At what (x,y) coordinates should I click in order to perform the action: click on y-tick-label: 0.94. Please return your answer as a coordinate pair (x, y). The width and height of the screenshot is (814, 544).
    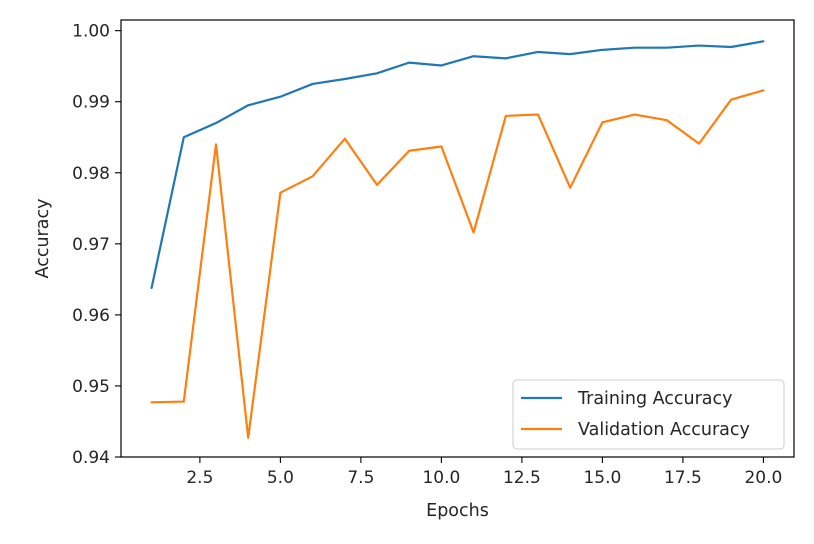
    Looking at the image, I should click on (91, 458).